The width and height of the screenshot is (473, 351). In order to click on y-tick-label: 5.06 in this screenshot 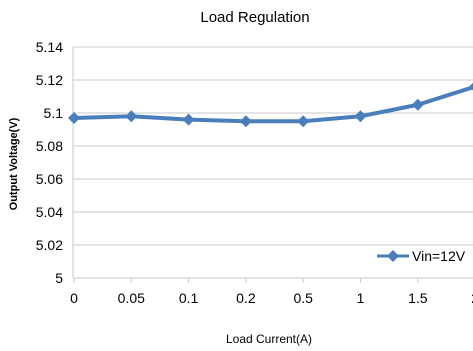, I will do `click(49, 179)`.